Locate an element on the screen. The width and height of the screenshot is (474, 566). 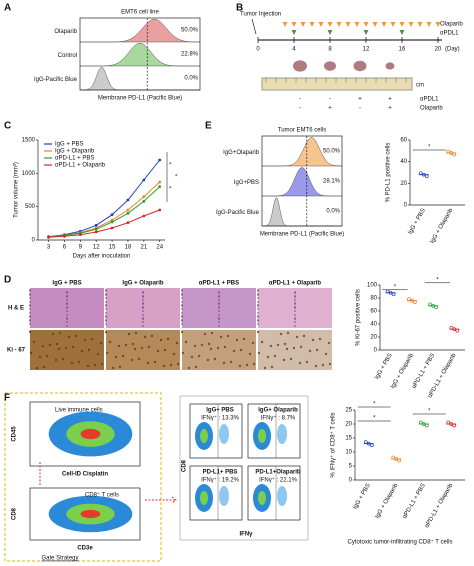
panel-label: C is located at coordinates (7, 126).